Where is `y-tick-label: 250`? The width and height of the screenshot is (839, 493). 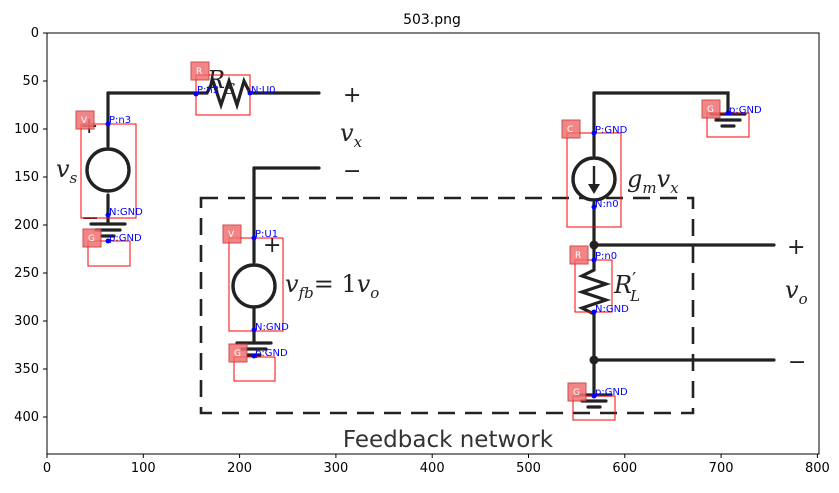
y-tick-label: 250 is located at coordinates (26, 273).